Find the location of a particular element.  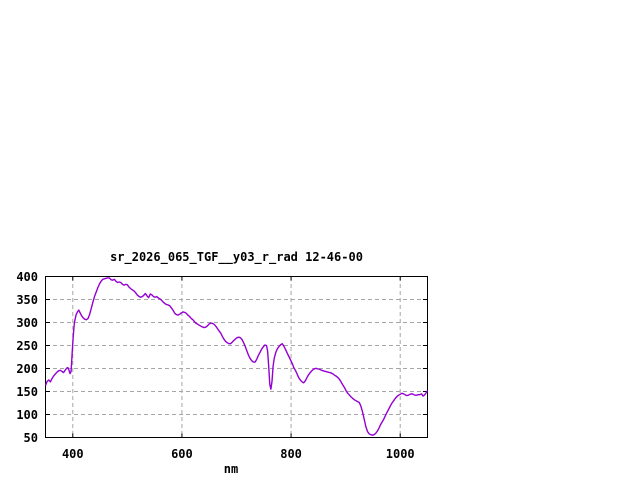

y-tick-label: 100 is located at coordinates (27, 414).